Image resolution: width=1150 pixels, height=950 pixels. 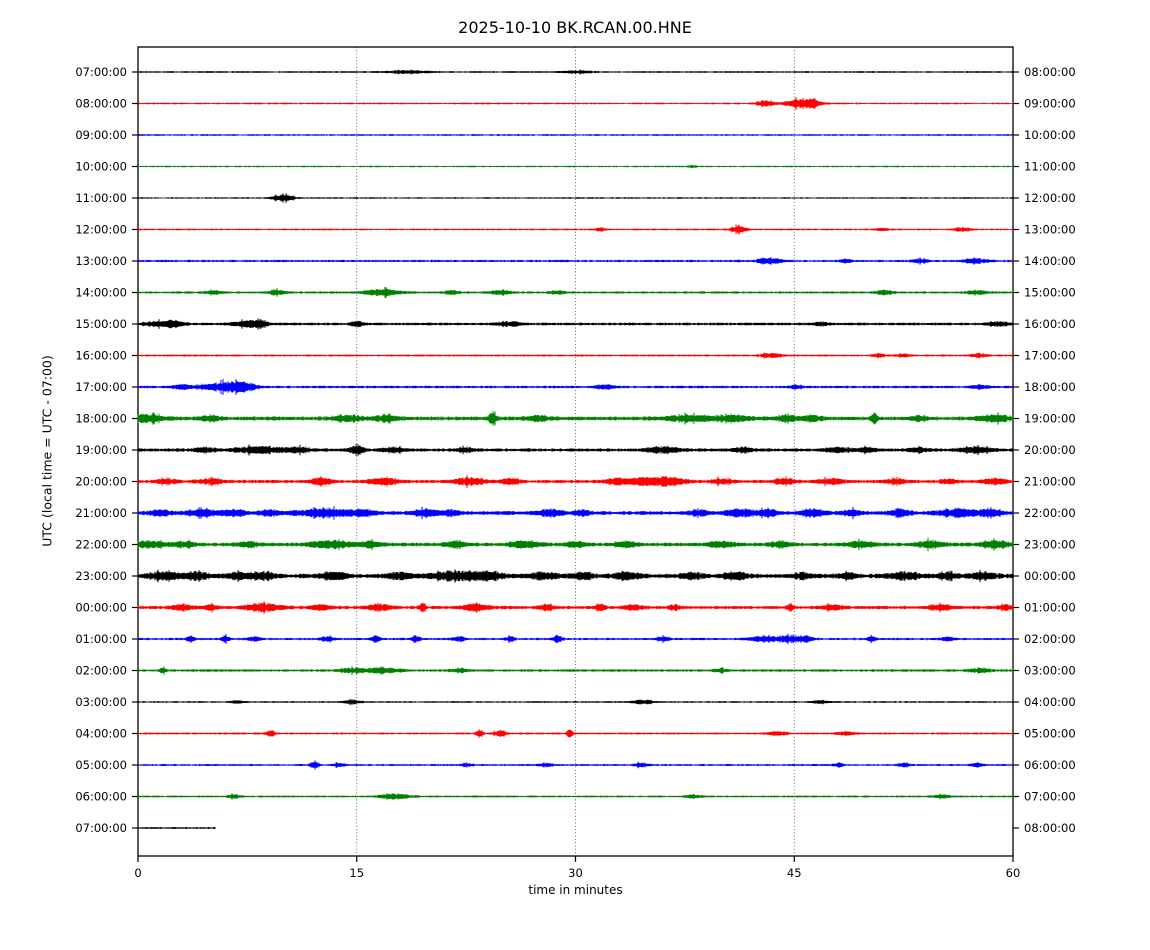 What do you see at coordinates (101, 765) in the screenshot?
I see `row-label-utc: 05:00:00` at bounding box center [101, 765].